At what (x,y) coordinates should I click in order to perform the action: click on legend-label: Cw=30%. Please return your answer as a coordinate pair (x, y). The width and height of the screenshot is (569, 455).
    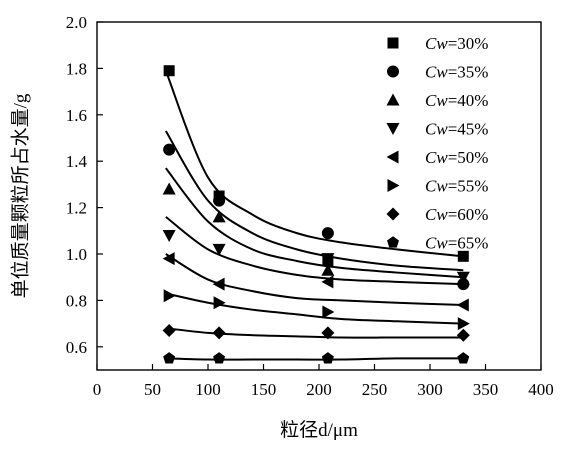
    Looking at the image, I should click on (456, 43).